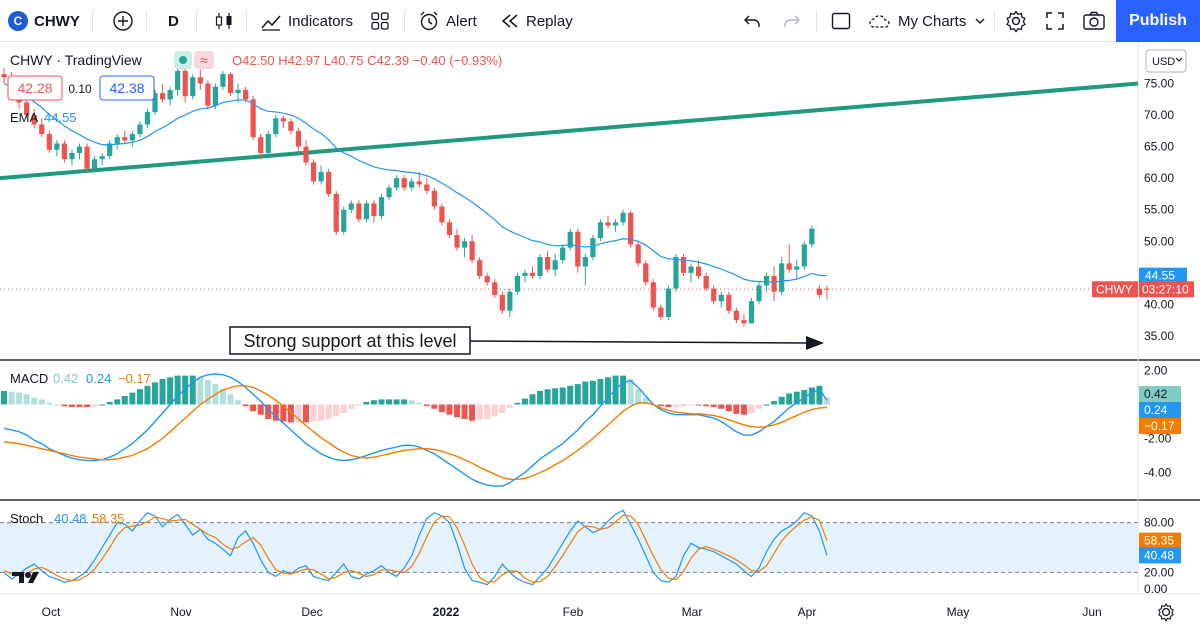  I want to click on interval-button: D, so click(173, 21).